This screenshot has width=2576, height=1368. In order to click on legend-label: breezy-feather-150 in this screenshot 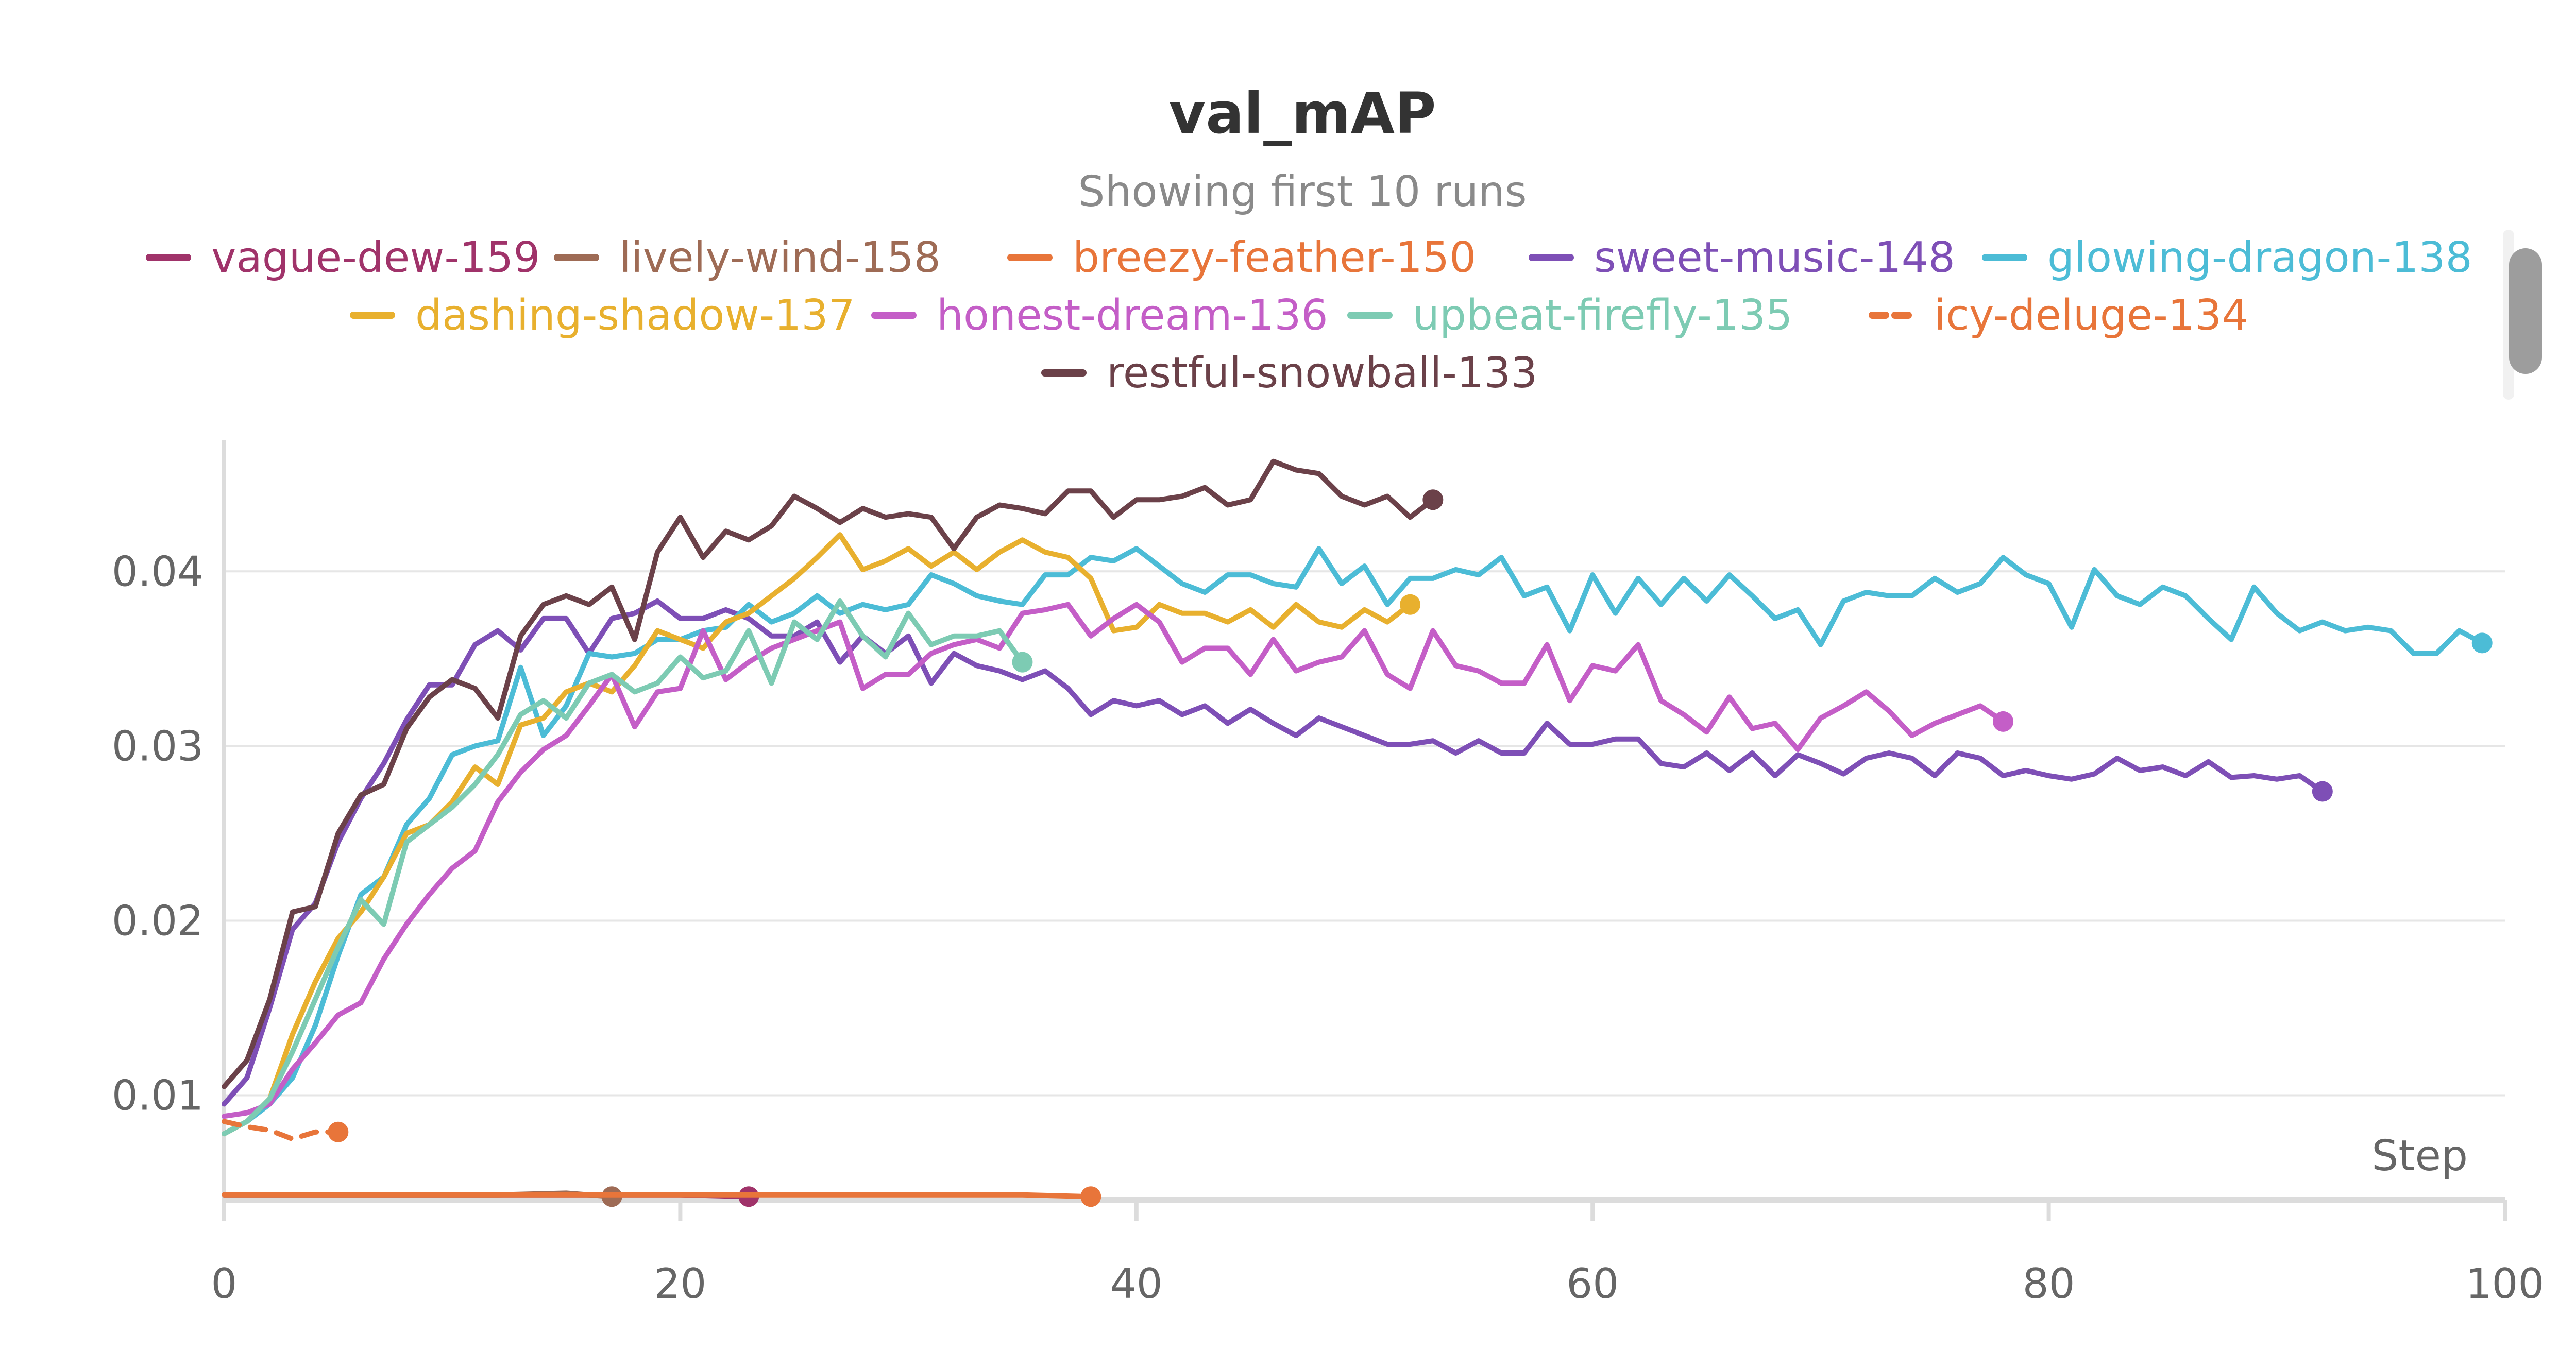, I will do `click(1274, 257)`.